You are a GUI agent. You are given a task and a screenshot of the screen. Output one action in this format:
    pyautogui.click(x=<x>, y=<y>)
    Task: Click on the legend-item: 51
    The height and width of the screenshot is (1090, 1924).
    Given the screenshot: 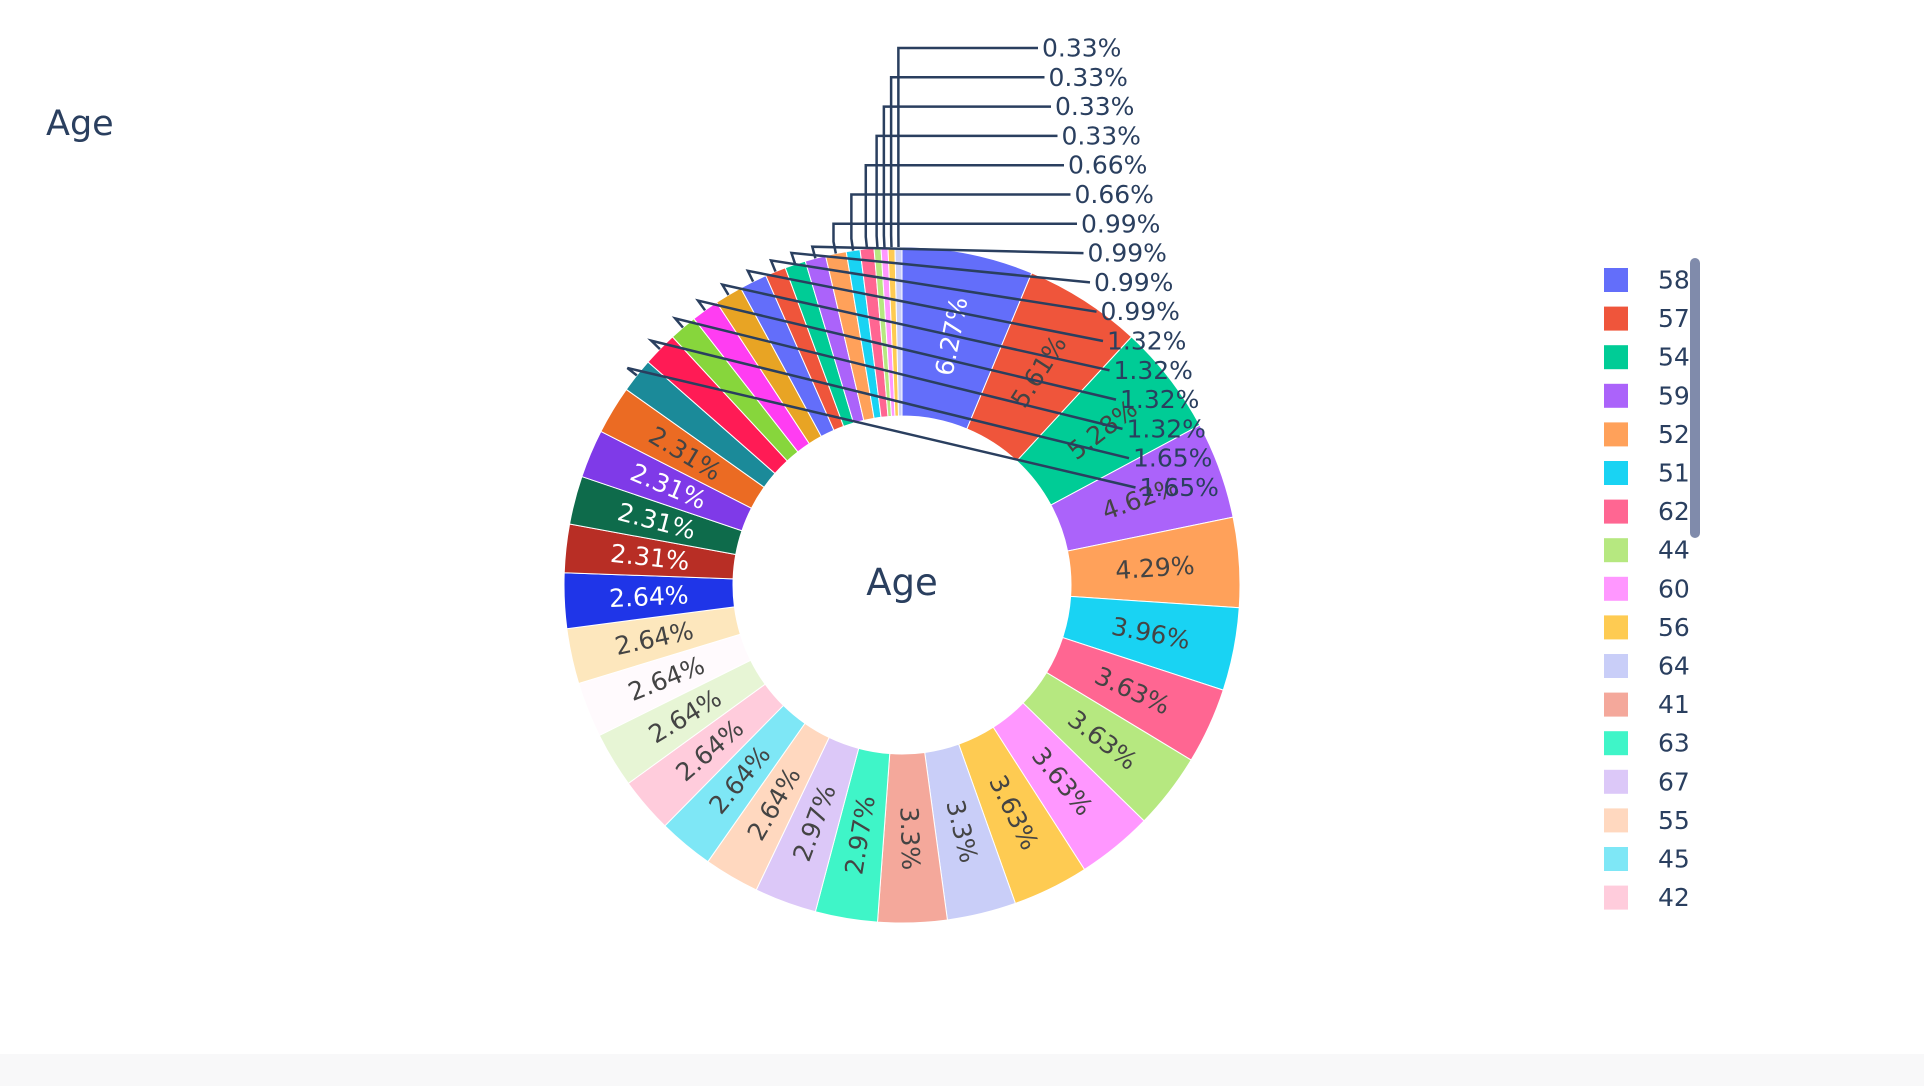 What is the action you would take?
    pyautogui.click(x=1647, y=473)
    